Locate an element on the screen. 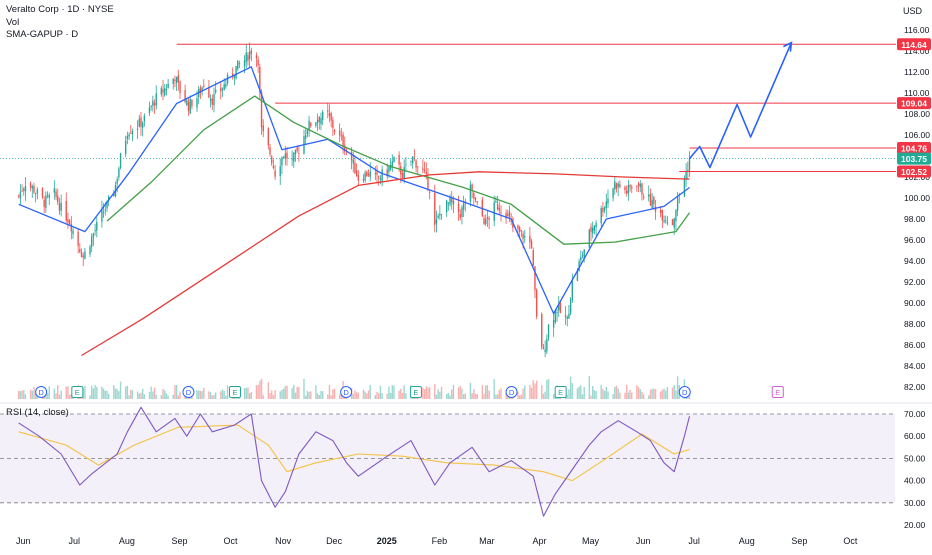  rsi-tick-label: 50.00 is located at coordinates (915, 458).